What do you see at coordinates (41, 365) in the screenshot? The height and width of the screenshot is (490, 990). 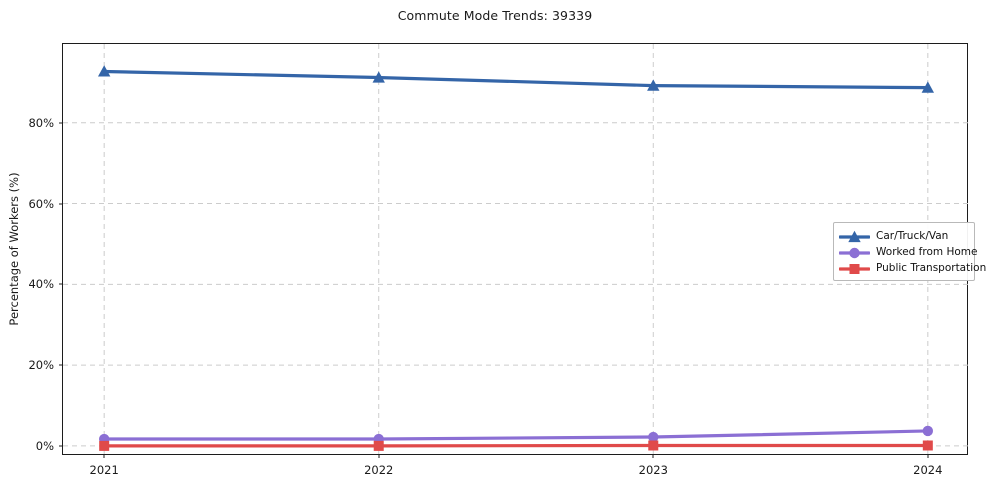 I see `y-tick-label: 20%` at bounding box center [41, 365].